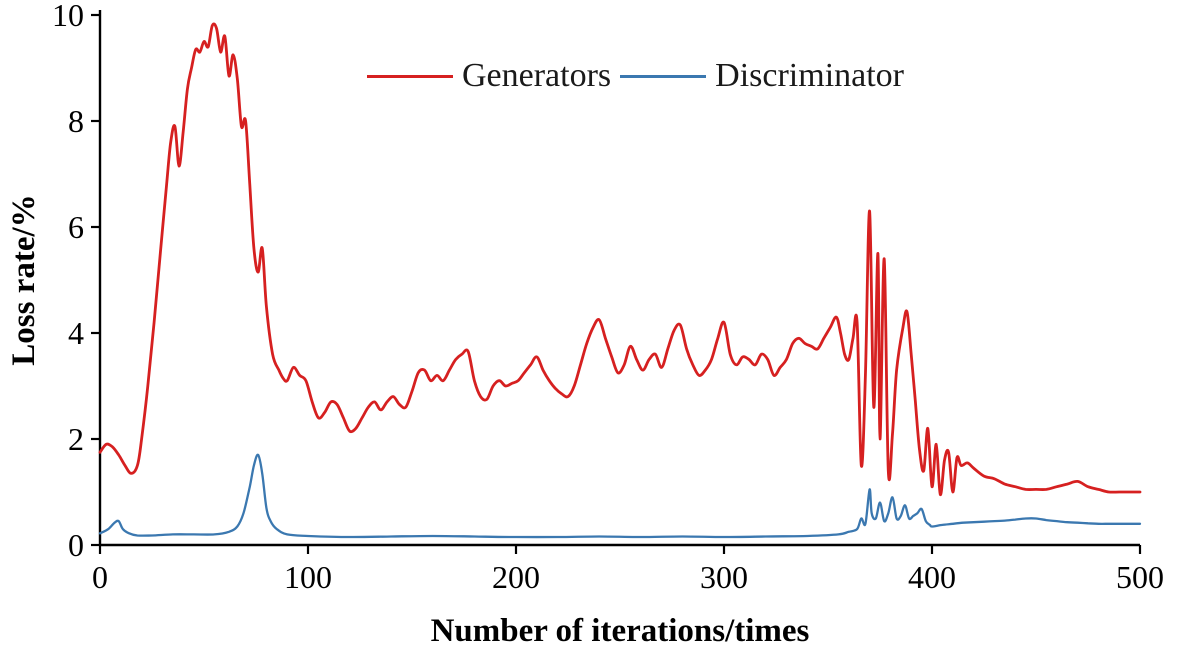  I want to click on x-tick-label: 200, so click(516, 577).